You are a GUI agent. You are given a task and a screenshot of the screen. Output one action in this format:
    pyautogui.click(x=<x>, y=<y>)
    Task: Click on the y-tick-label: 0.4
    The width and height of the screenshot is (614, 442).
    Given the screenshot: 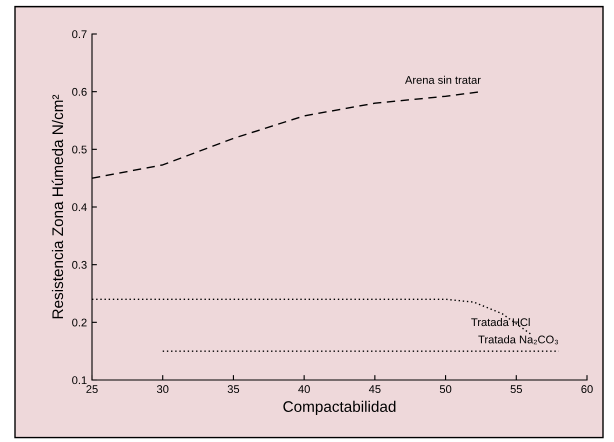 What is the action you would take?
    pyautogui.click(x=79, y=207)
    